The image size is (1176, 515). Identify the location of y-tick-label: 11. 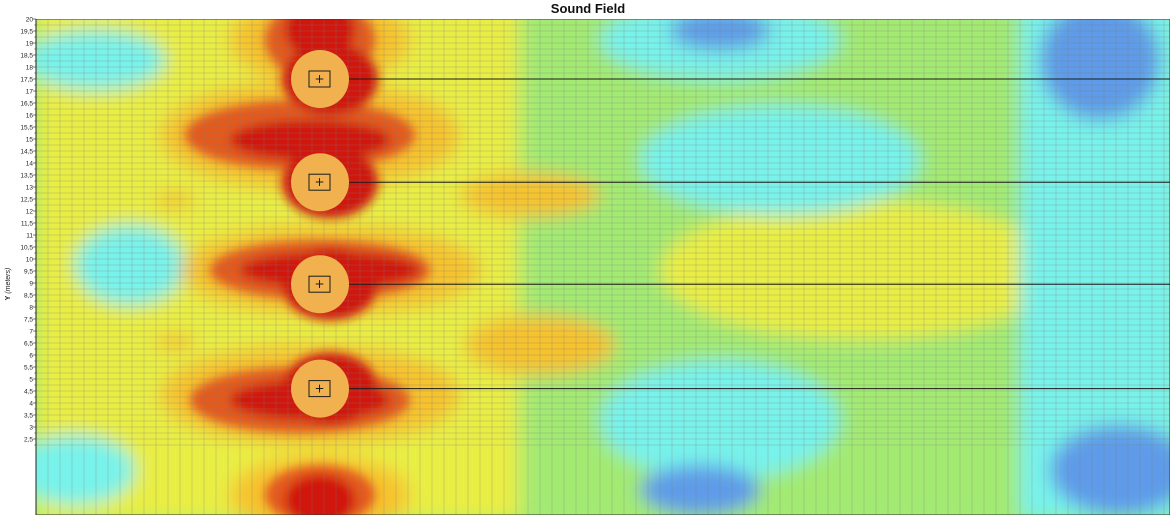
(29, 235).